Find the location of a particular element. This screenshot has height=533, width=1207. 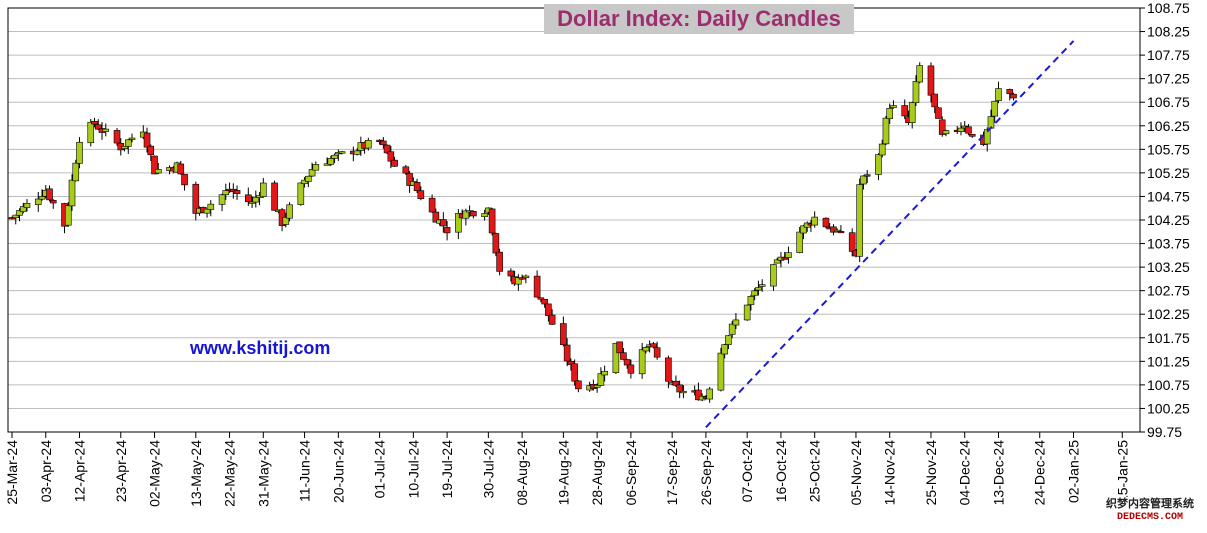

chart-title-box: Dollar Index: Daily Candles is located at coordinates (699, 19).